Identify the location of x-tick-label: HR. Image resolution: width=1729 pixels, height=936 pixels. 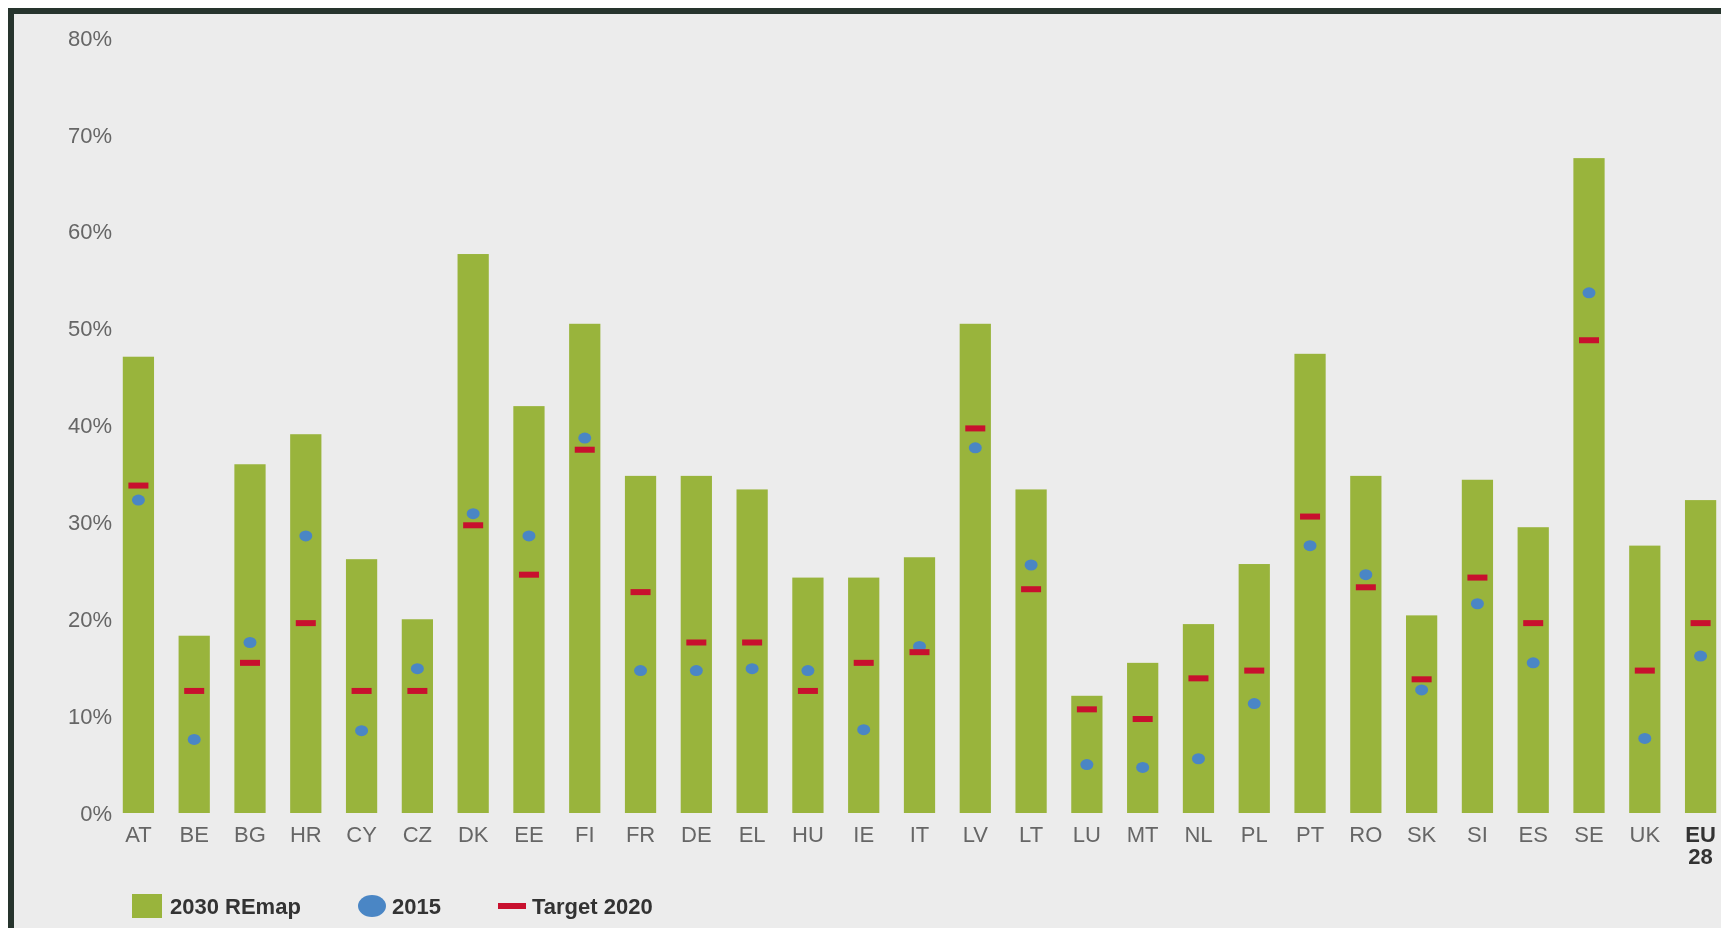
(305, 834).